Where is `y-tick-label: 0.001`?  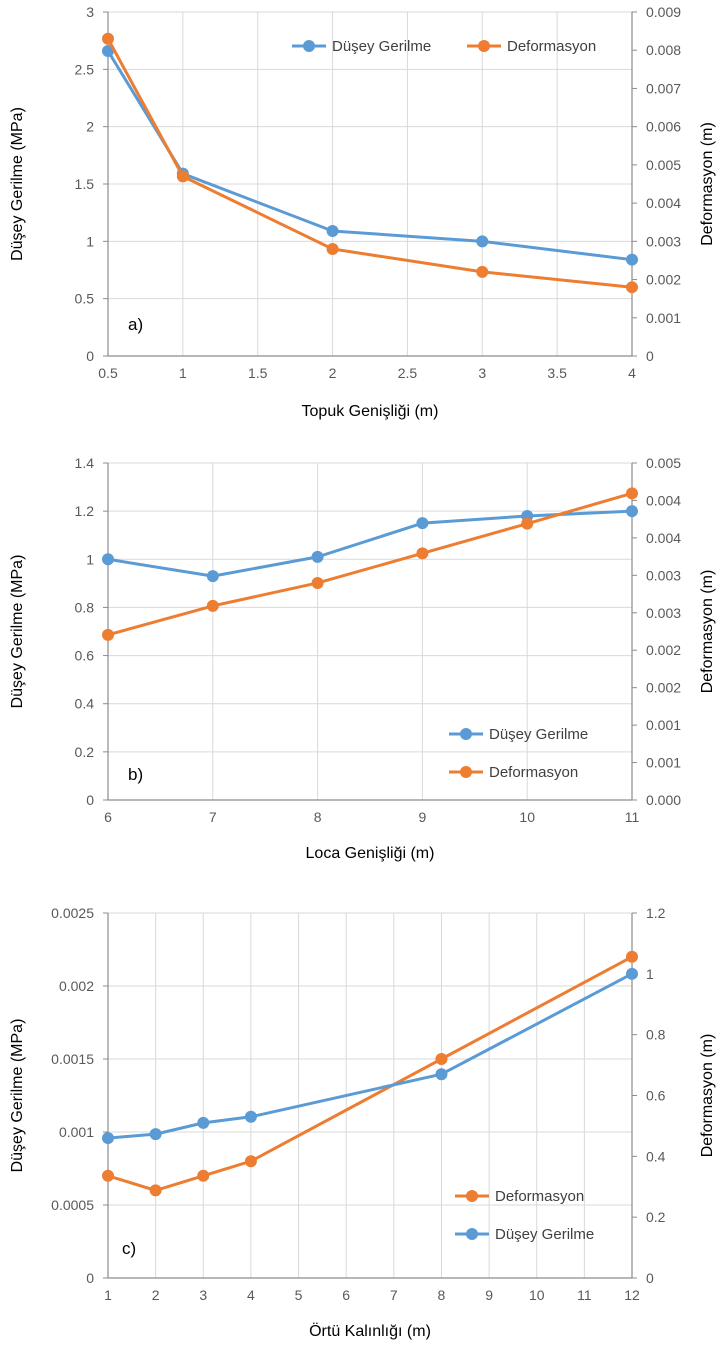
y-tick-label: 0.001 is located at coordinates (76, 1132).